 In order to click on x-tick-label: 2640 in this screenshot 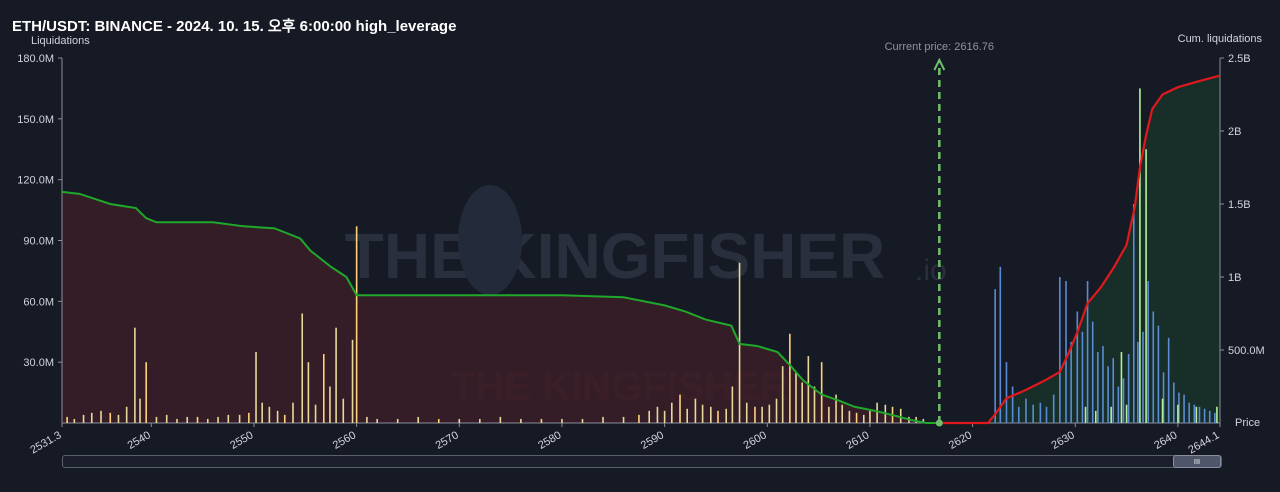, I will do `click(1165, 440)`.